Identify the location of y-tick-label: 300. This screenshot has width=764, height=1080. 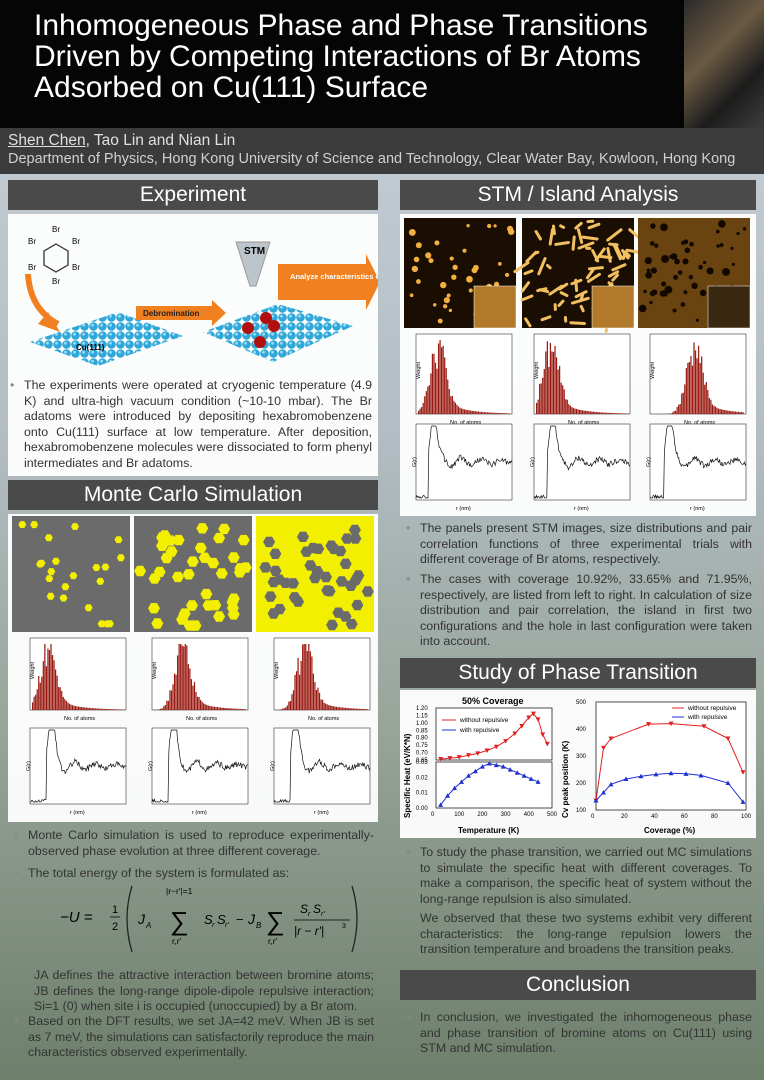
(581, 757).